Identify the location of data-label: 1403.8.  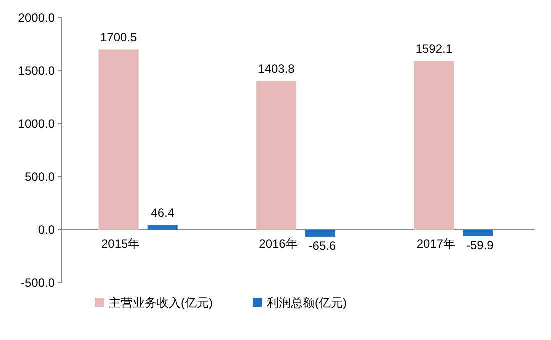
(277, 69).